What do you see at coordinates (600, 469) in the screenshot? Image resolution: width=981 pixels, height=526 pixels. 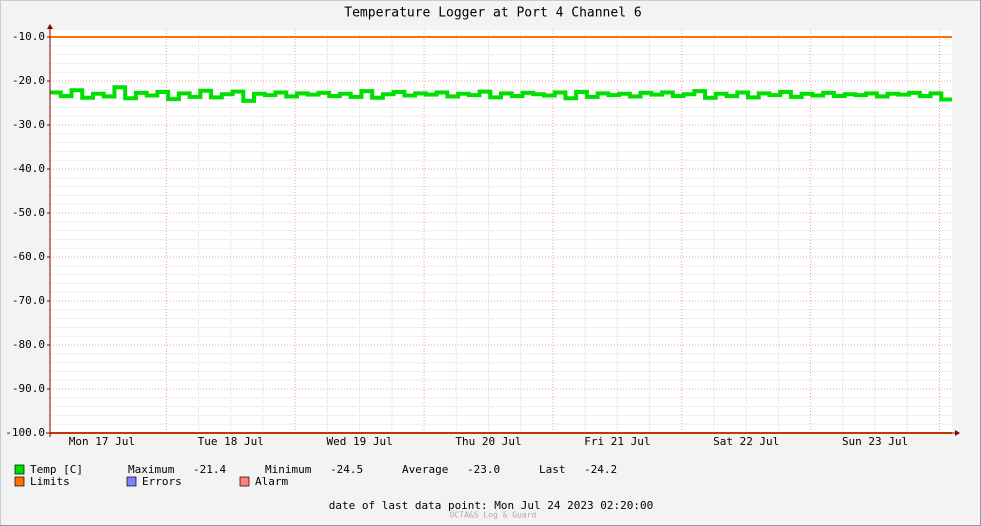 I see `stat-value: -24.2` at bounding box center [600, 469].